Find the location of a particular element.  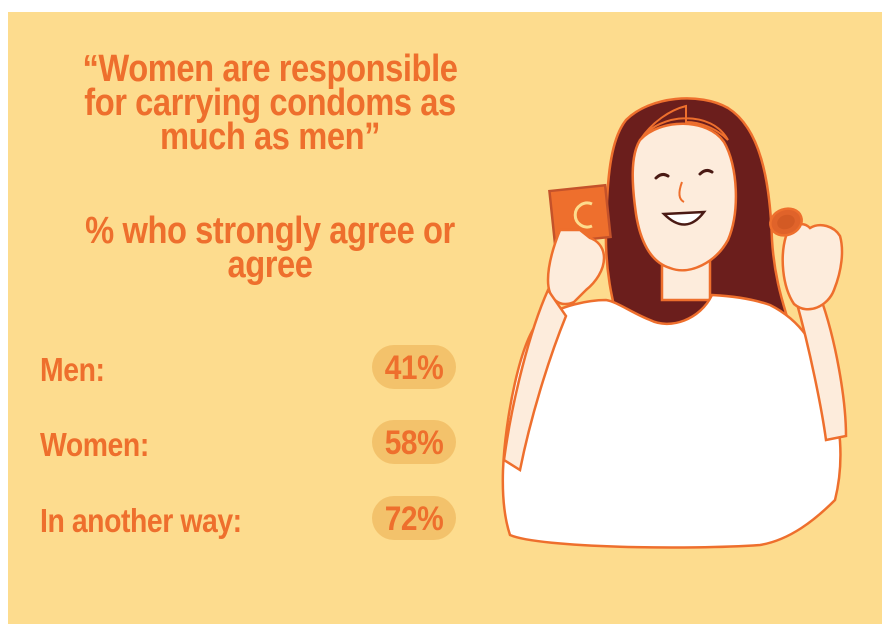

stat-pill: 41% is located at coordinates (414, 367).